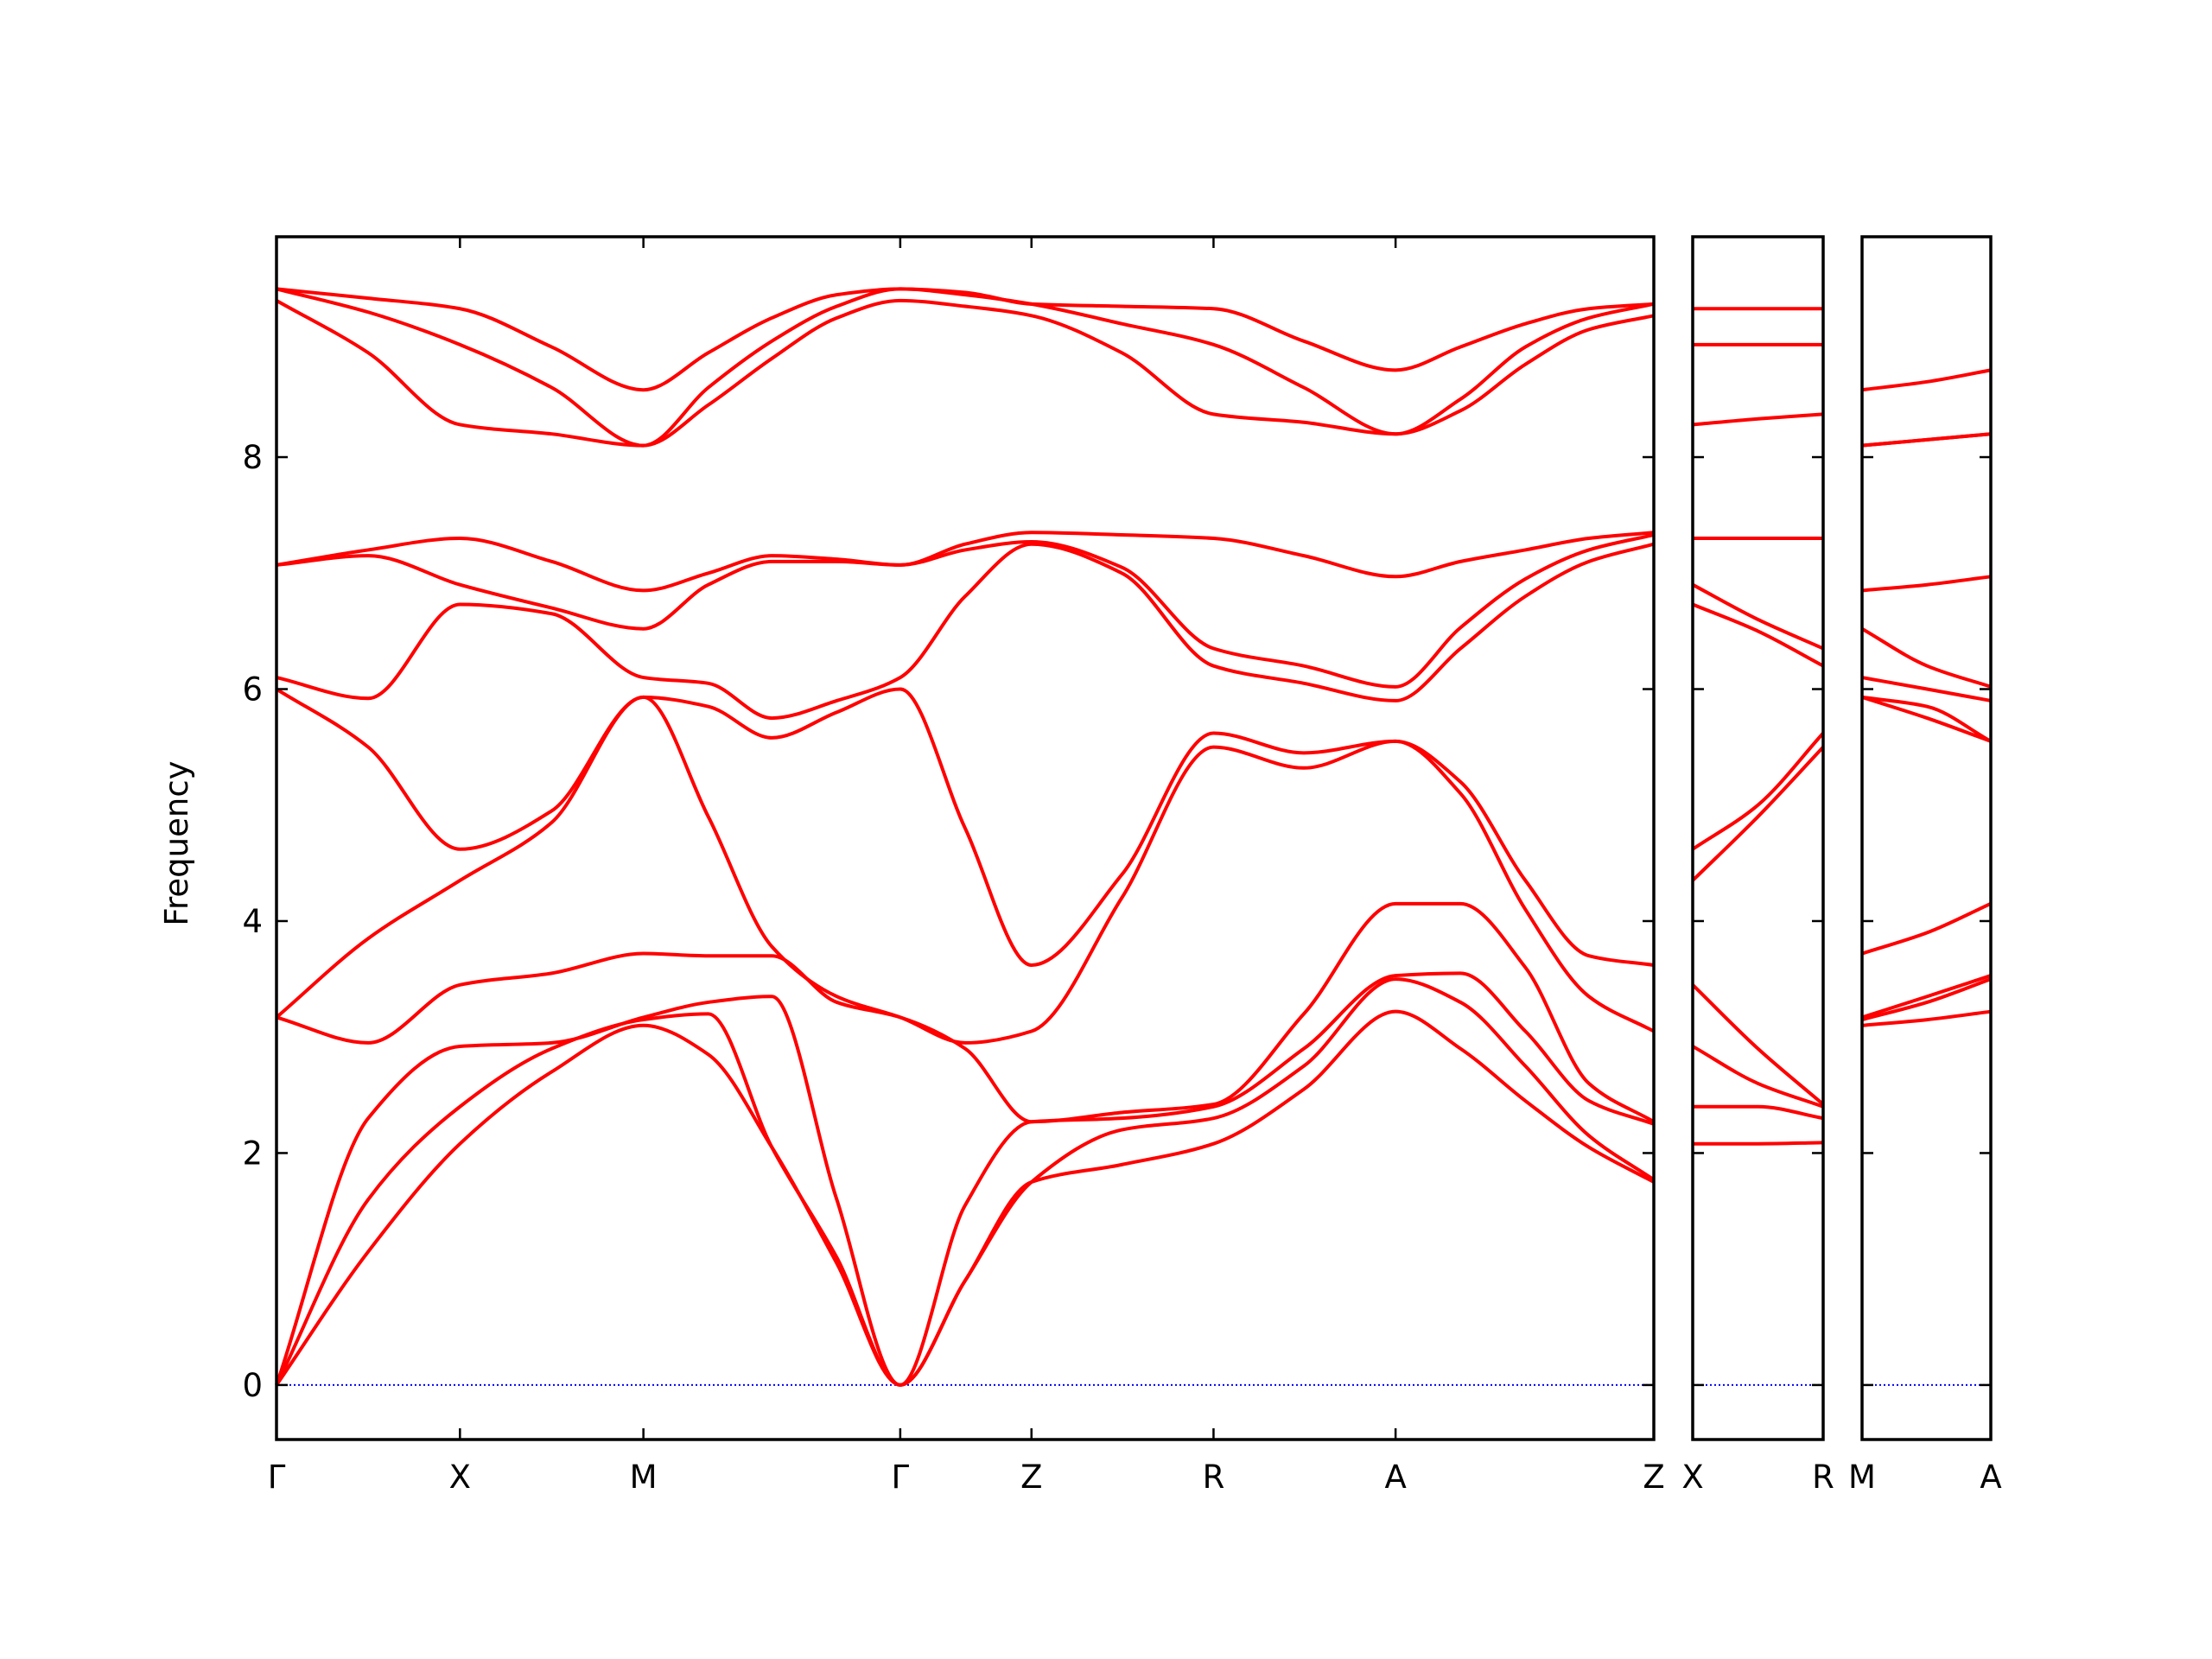 Image resolution: width=2212 pixels, height=1659 pixels. What do you see at coordinates (252, 690) in the screenshot?
I see `y-tick-label: 6` at bounding box center [252, 690].